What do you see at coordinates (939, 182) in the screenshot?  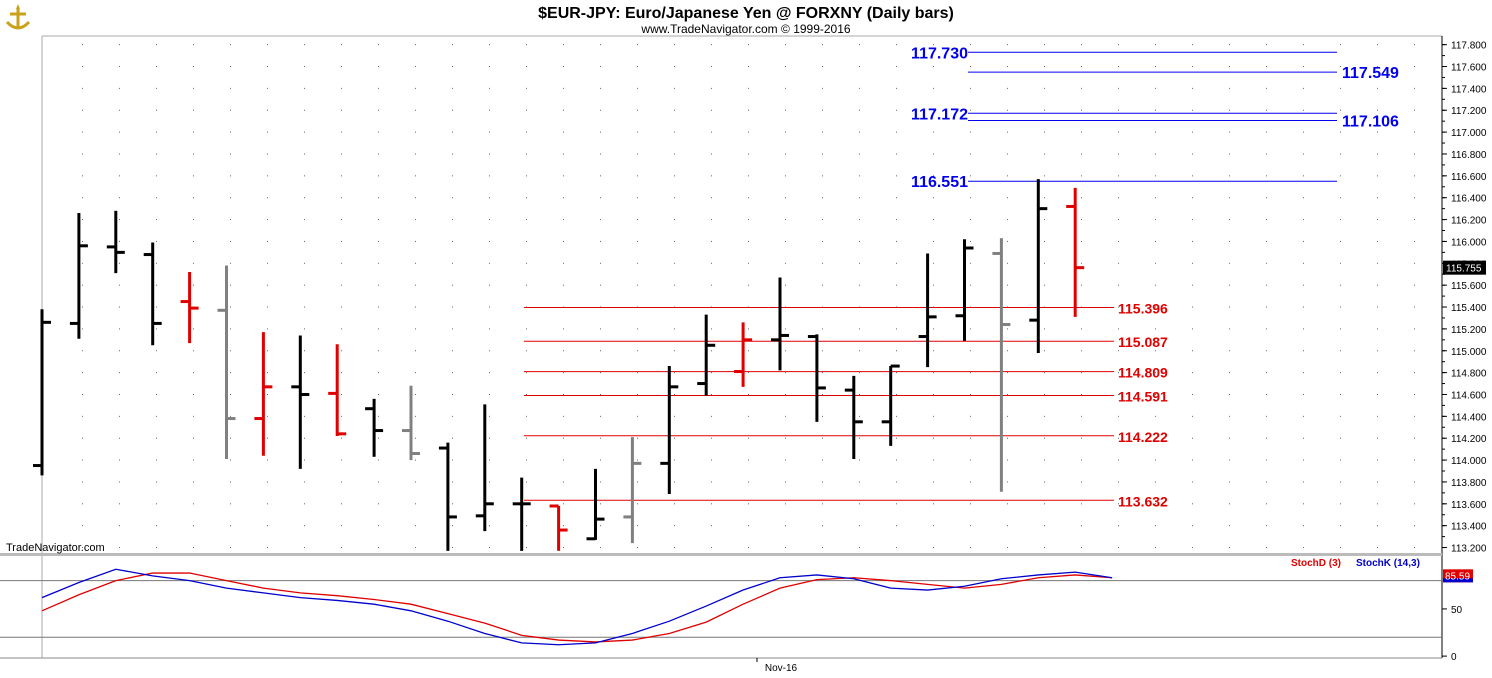 I see `level-label: 116.551` at bounding box center [939, 182].